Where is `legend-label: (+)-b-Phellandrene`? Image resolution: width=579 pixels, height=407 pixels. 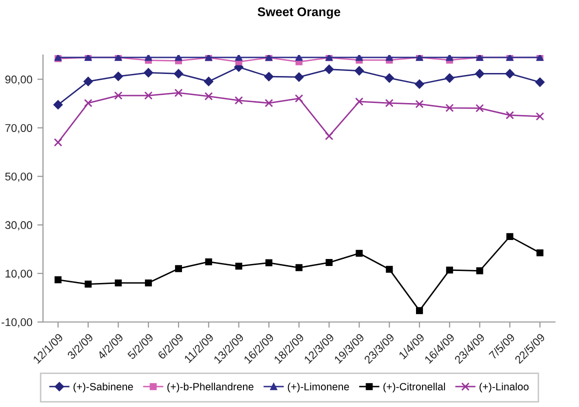 legend-label: (+)-b-Phellandrene is located at coordinates (210, 387).